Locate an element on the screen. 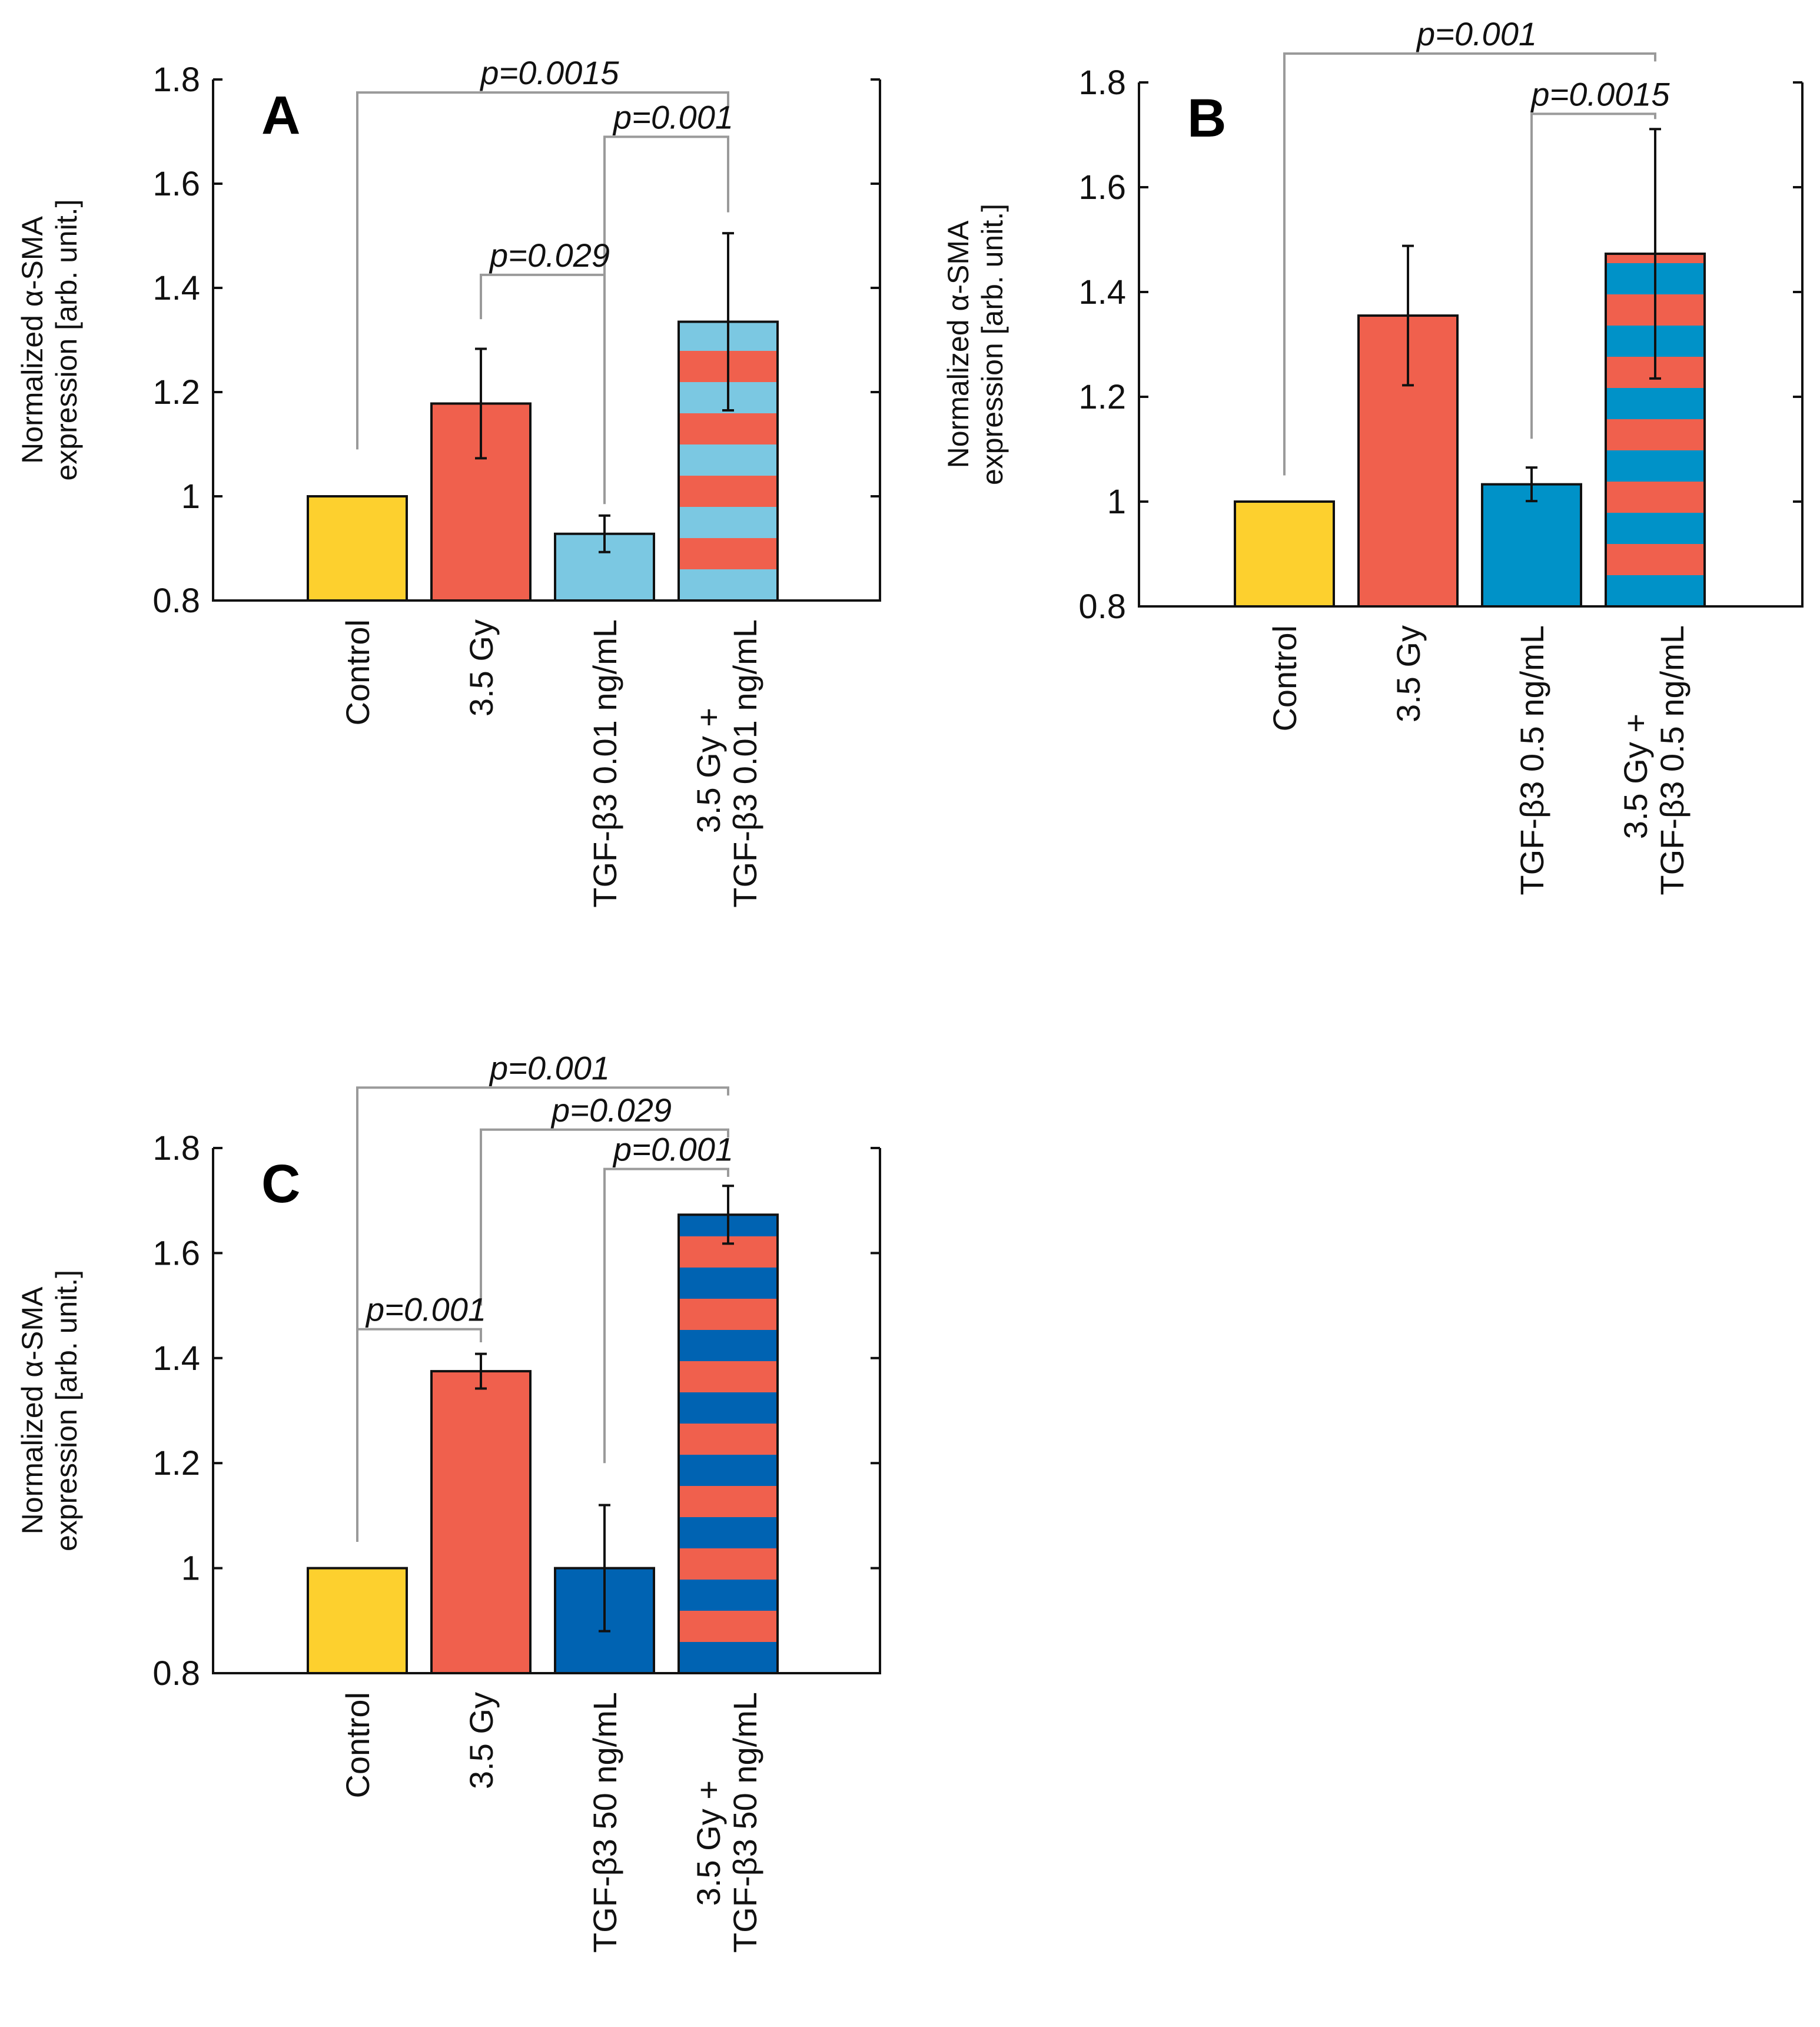 This screenshot has width=1820, height=2027. category-label-3: TGF-β3 0.5 ng/mL is located at coordinates (1531, 760).